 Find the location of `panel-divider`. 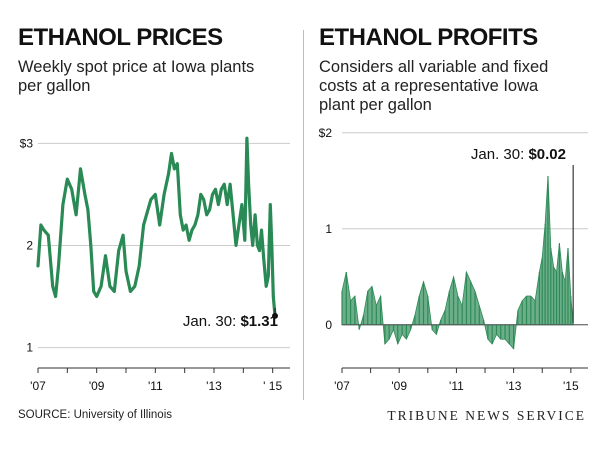

panel-divider is located at coordinates (303, 215).